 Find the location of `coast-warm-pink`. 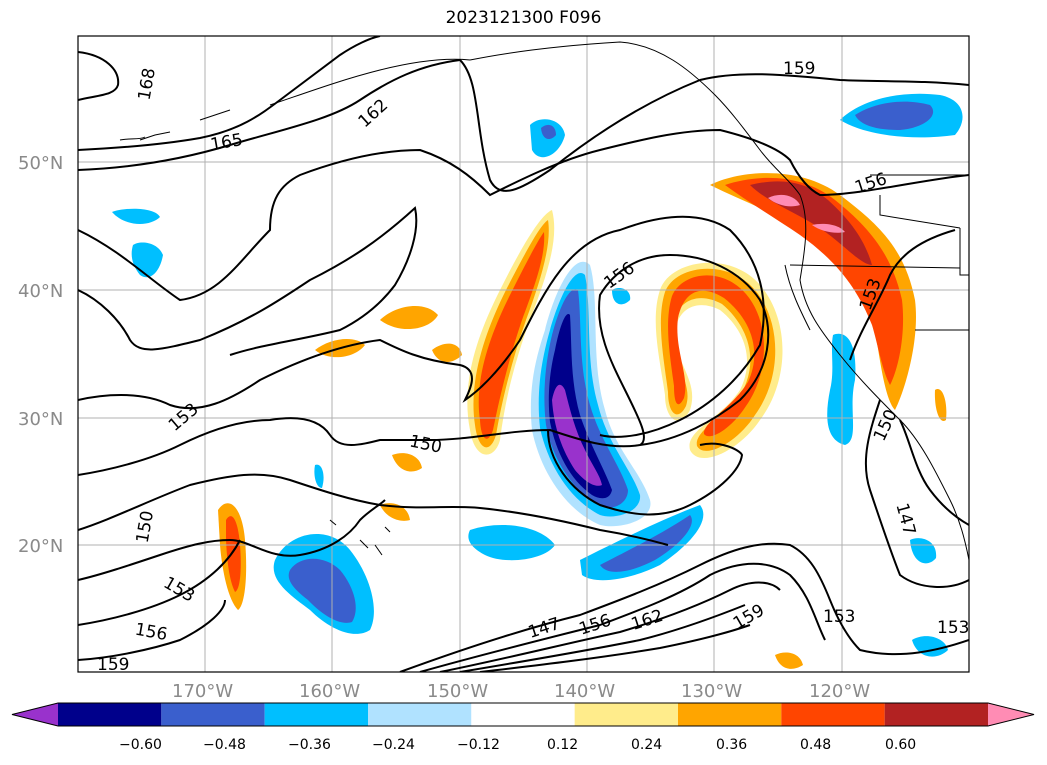

coast-warm-pink is located at coordinates (806, 213).